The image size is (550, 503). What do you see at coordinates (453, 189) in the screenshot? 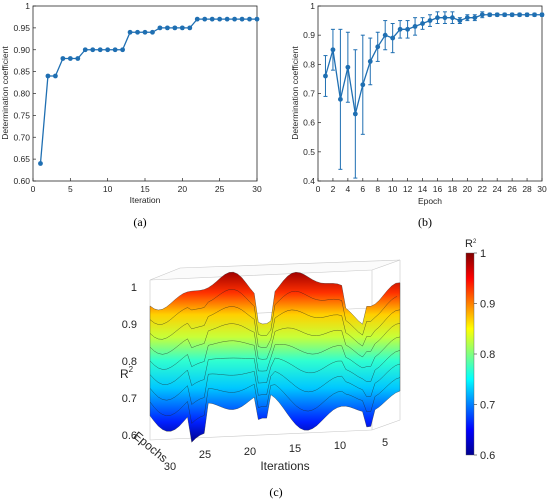
I see `x-tick-label: 18` at bounding box center [453, 189].